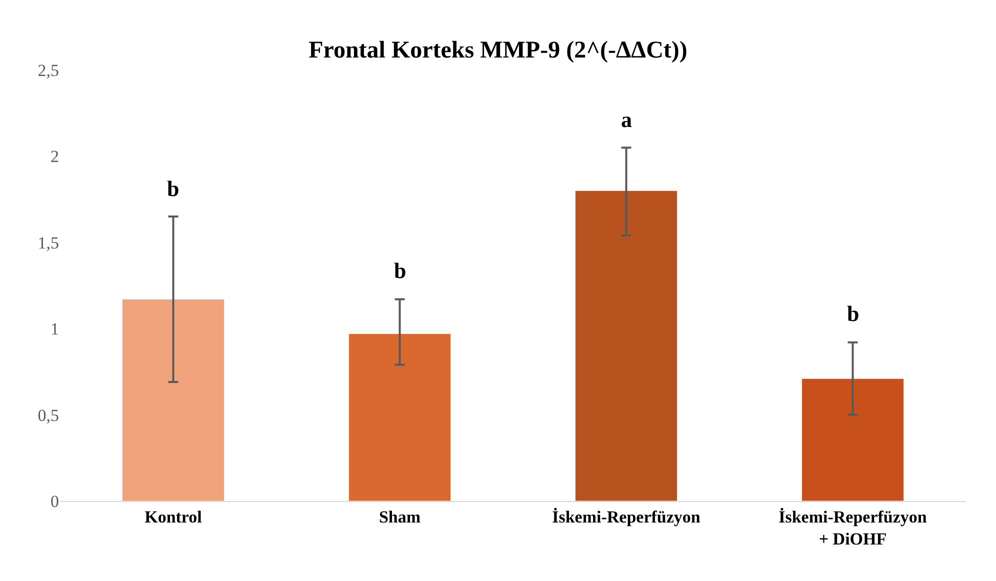  What do you see at coordinates (626, 119) in the screenshot?
I see `annotation: a` at bounding box center [626, 119].